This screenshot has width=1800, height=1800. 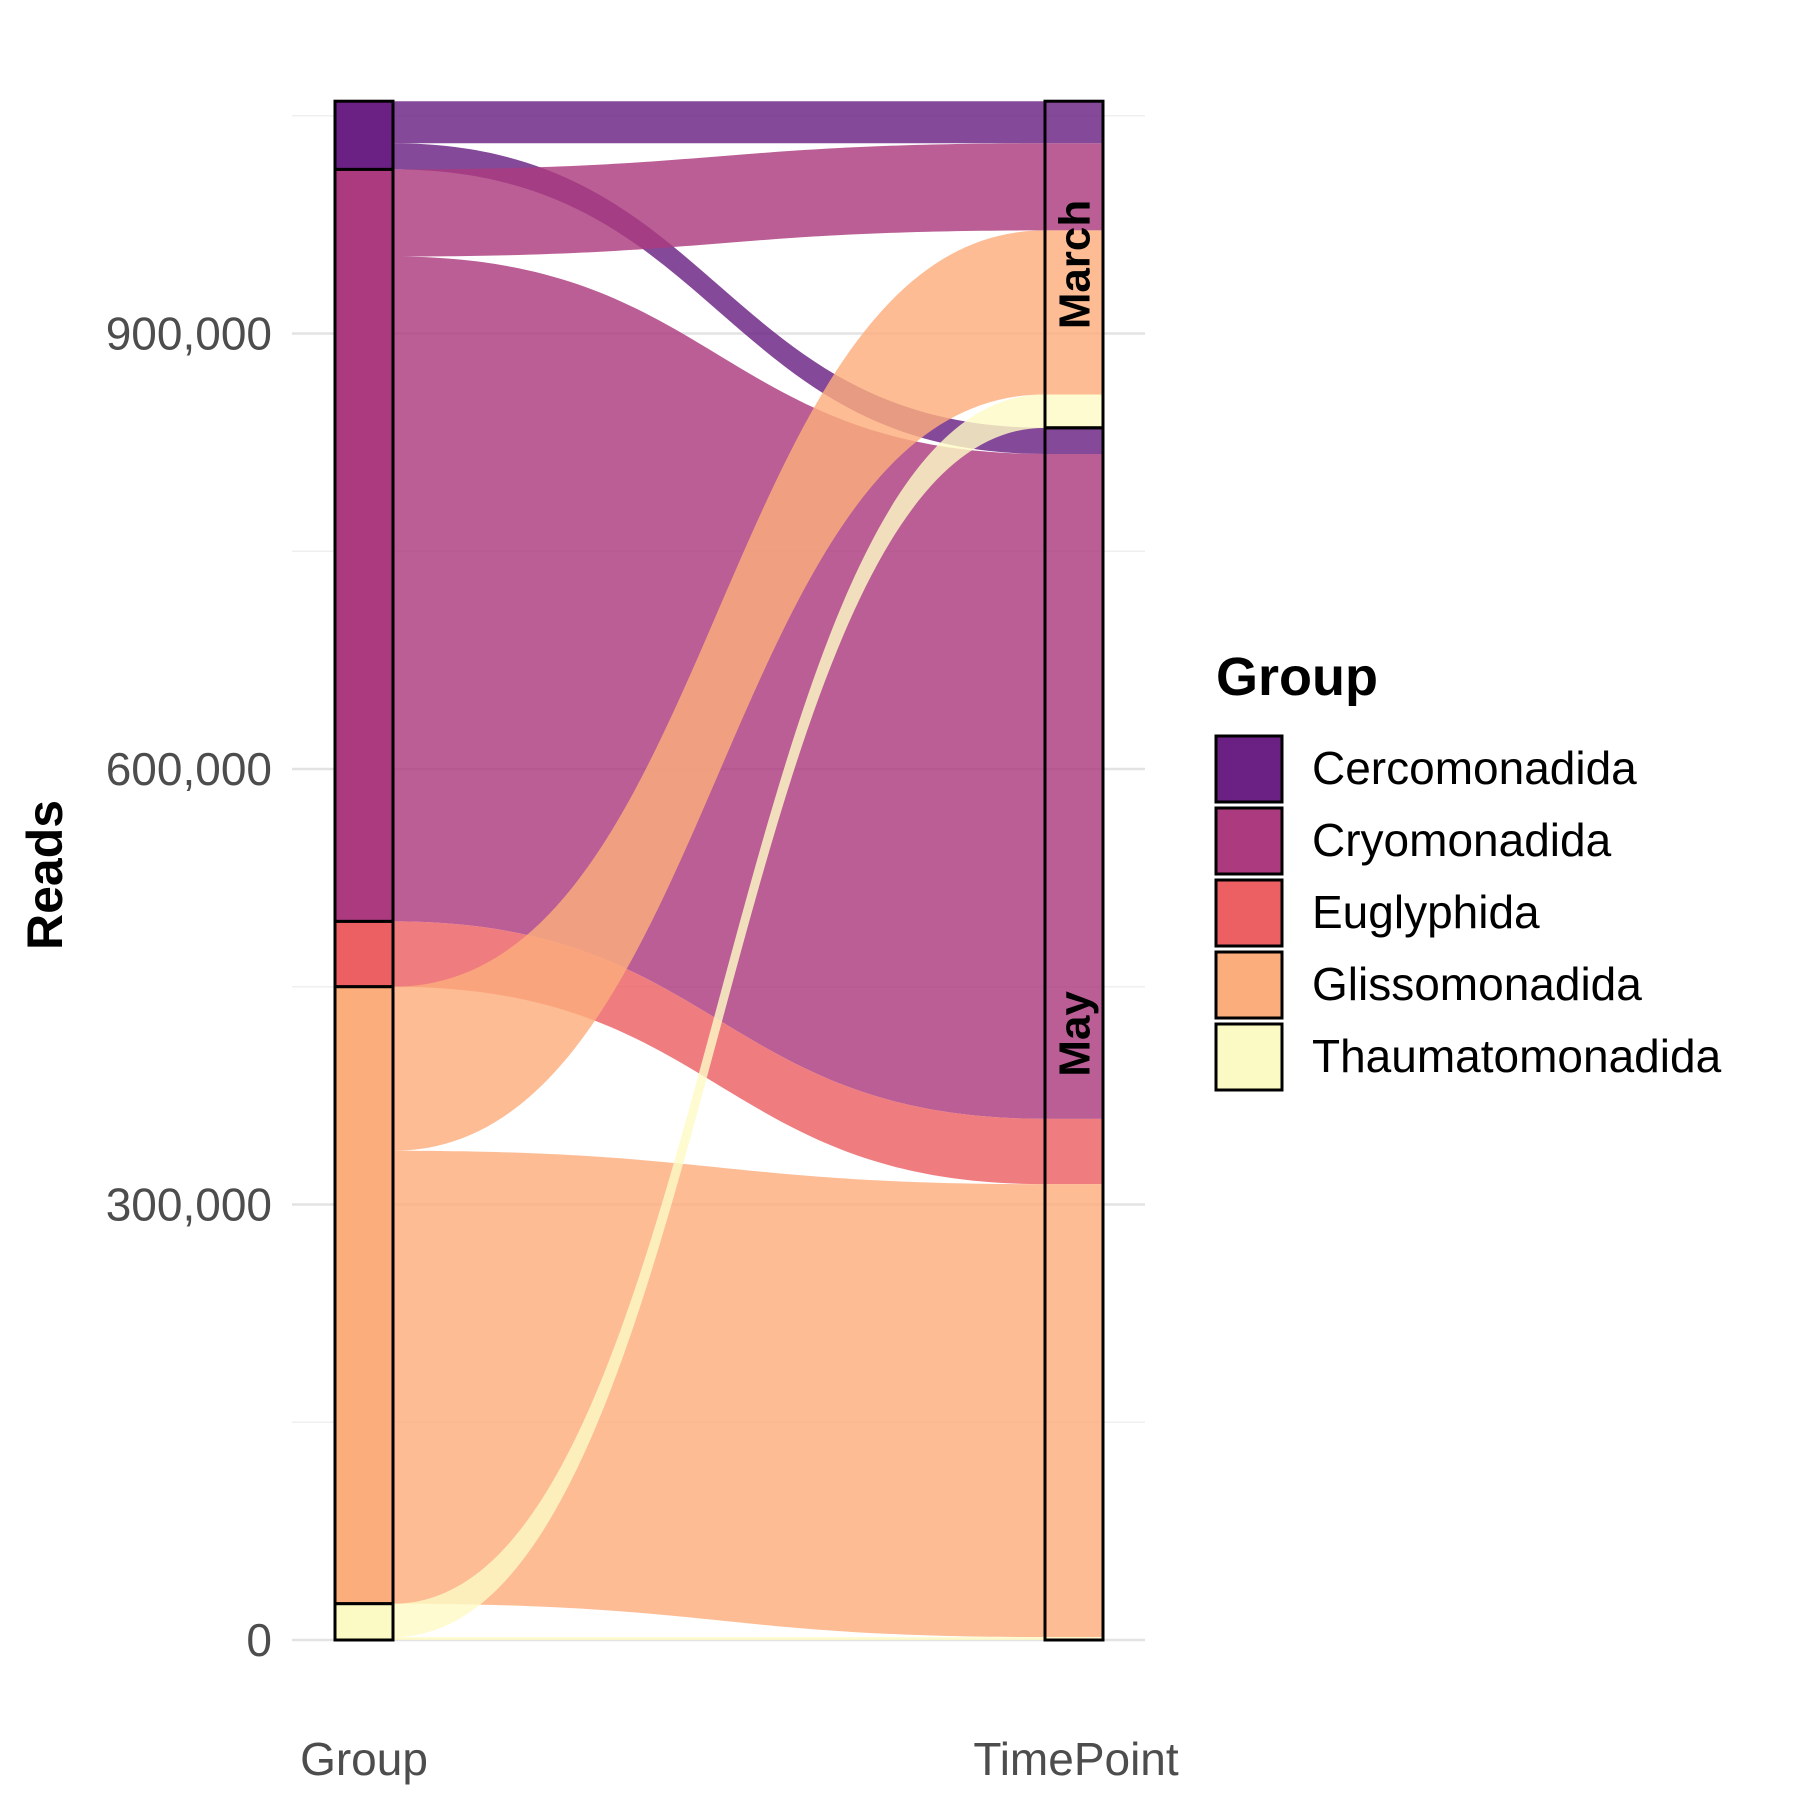 I want to click on legend-label-euglyphida: Euglyphida, so click(x=1426, y=912).